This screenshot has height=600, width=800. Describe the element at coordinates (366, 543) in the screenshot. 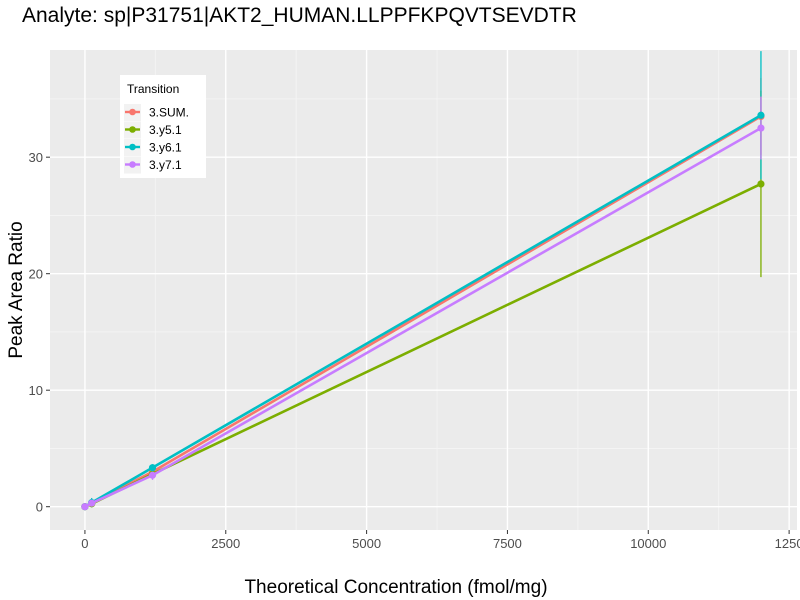

I see `x-tick-label: 5000` at that location.